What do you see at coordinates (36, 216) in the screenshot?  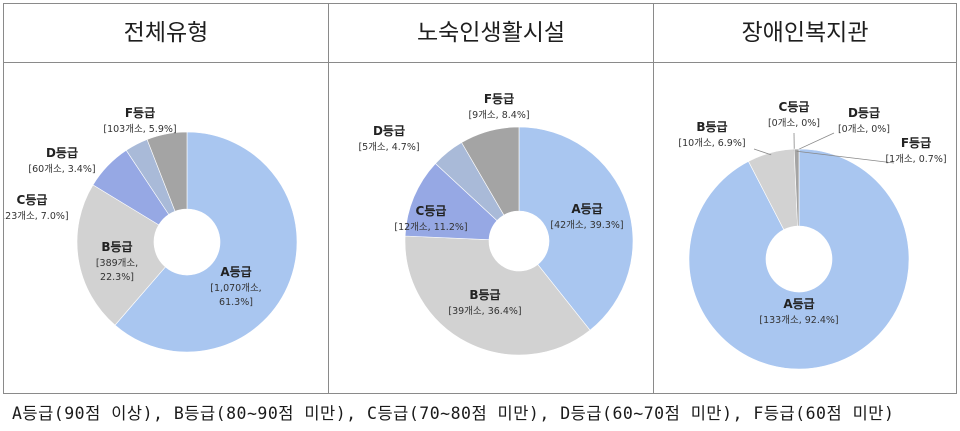 I see `slice-count-label: [123개소, 7.0%]` at bounding box center [36, 216].